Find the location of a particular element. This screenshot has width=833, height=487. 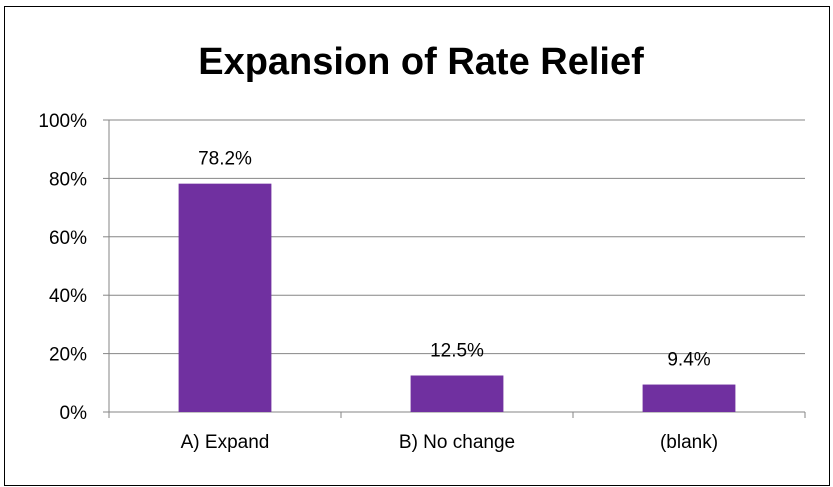

y-tick-label: 0% is located at coordinates (74, 413).